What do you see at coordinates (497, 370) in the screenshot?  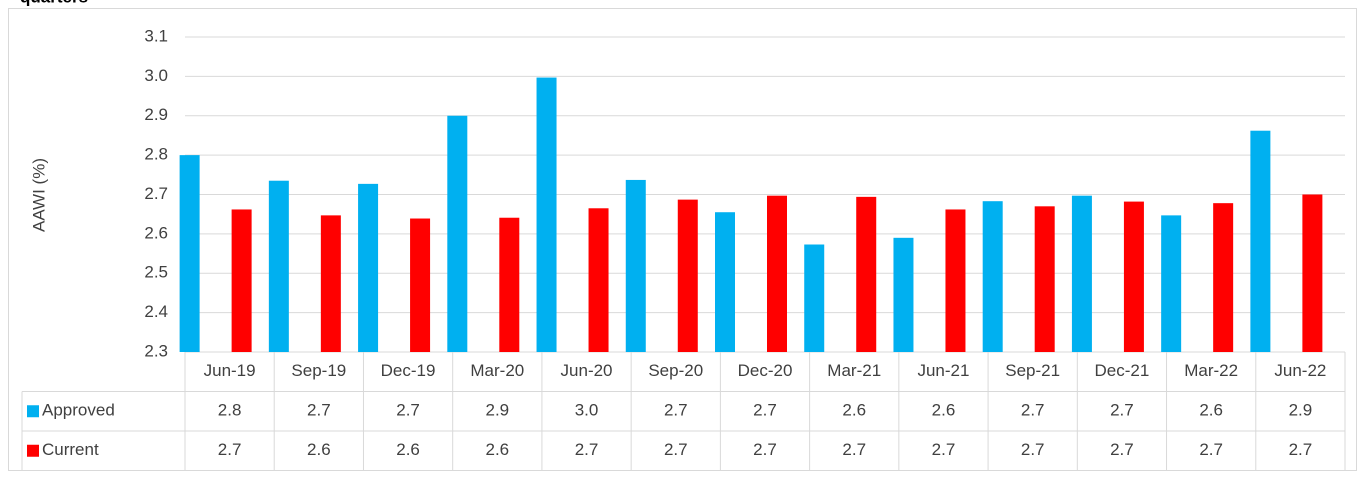 I see `x-tick-label: Mar-20` at bounding box center [497, 370].